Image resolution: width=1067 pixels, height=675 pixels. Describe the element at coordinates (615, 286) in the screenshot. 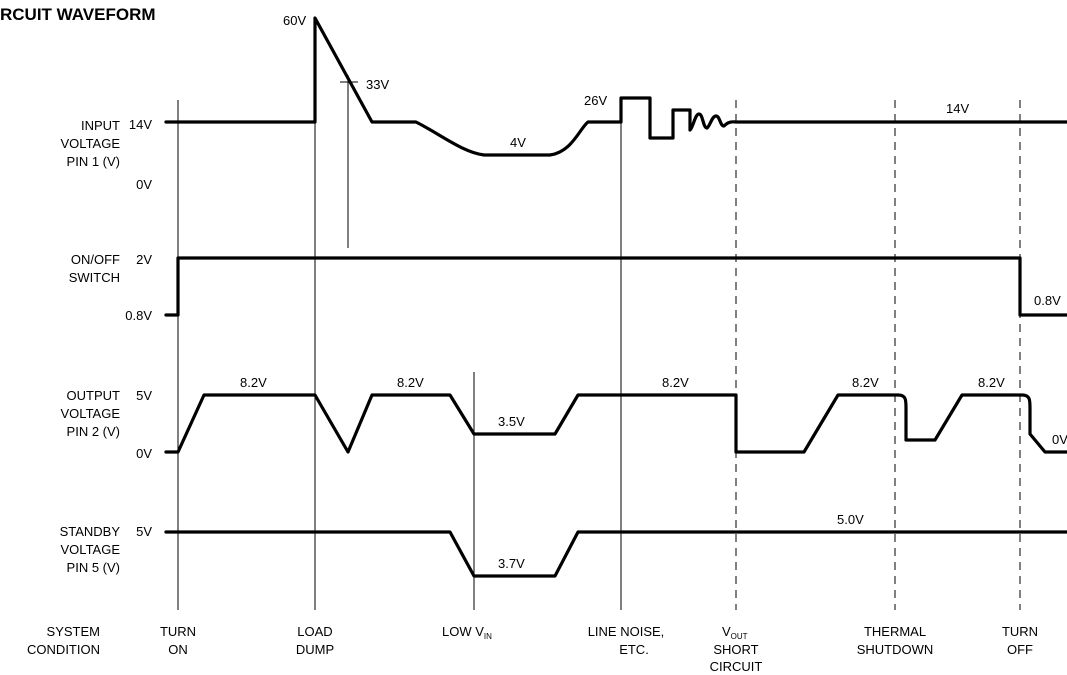

I see `onoff-switch-trace` at that location.